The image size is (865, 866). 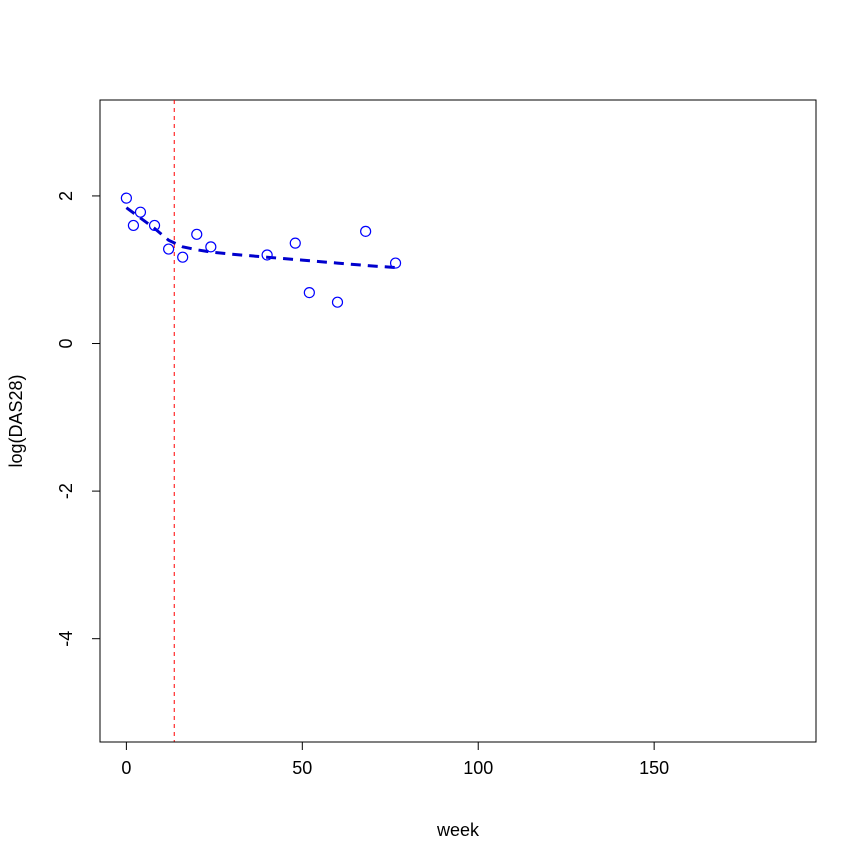 I want to click on fitted-line, so click(x=260, y=237).